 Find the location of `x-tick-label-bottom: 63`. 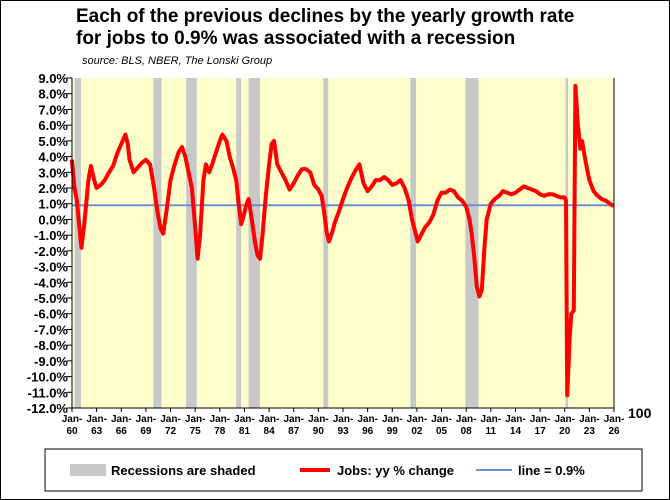

x-tick-label-bottom: 63 is located at coordinates (97, 431).